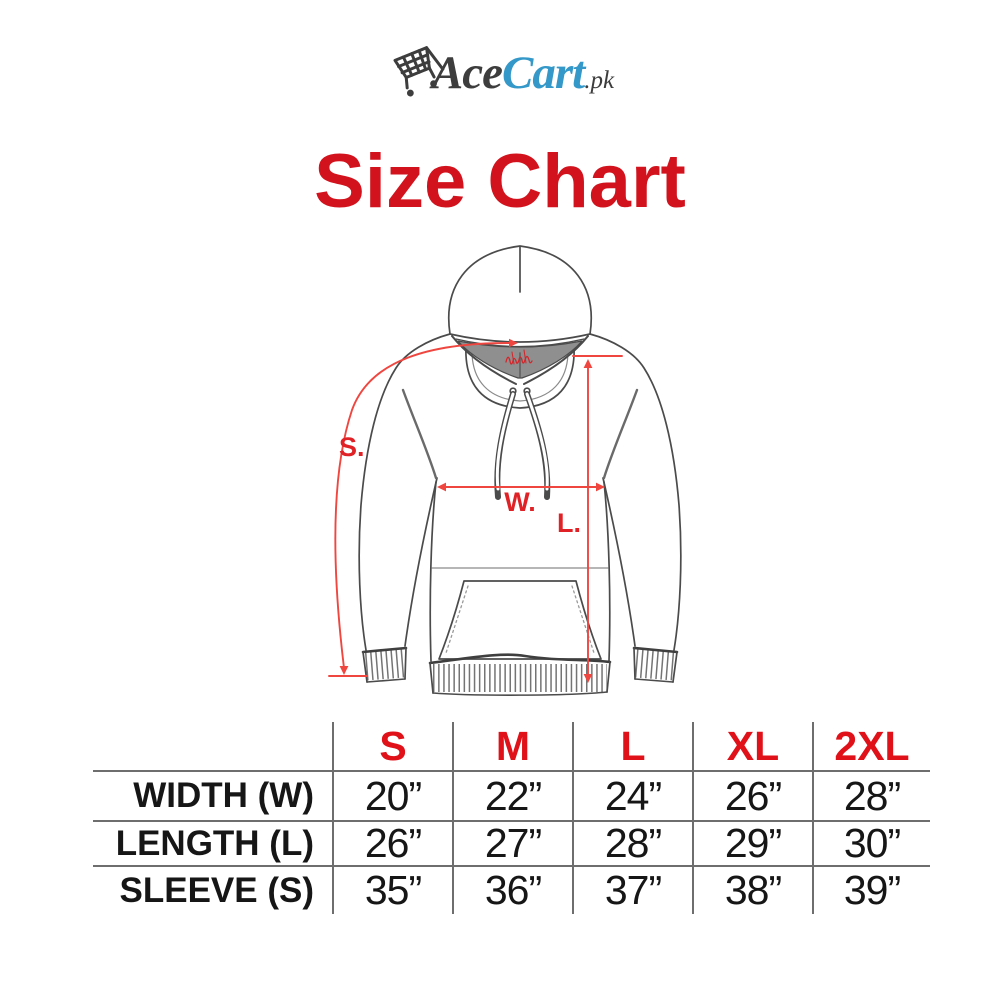  I want to click on width-label: W., so click(520, 502).